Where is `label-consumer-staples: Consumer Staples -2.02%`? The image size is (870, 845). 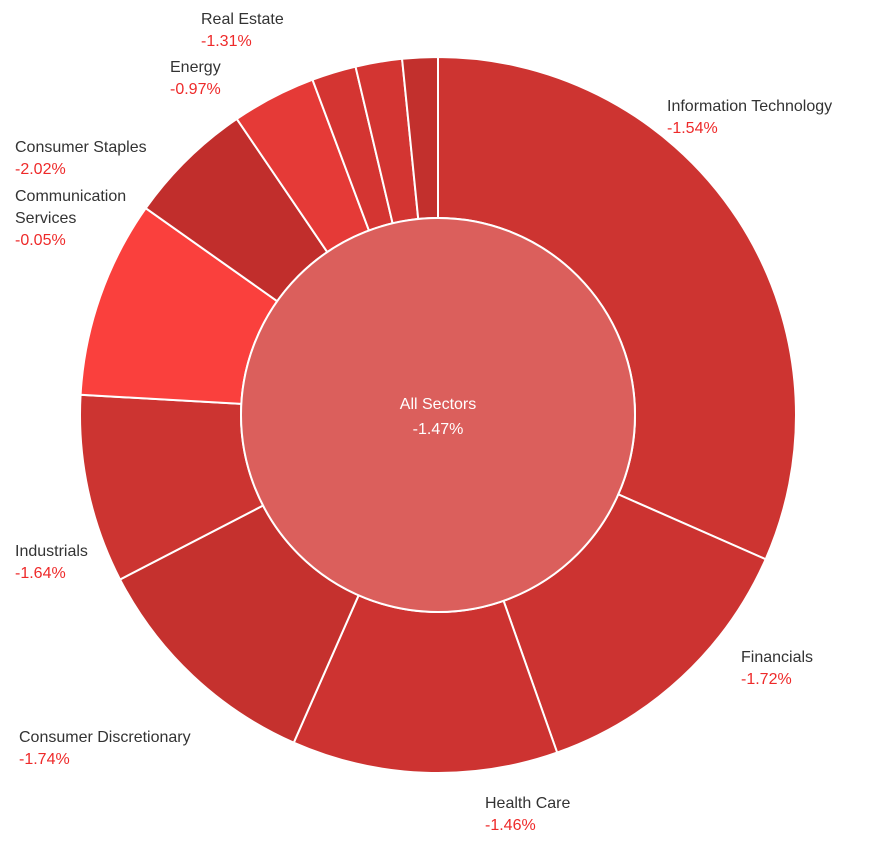
label-consumer-staples: Consumer Staples -2.02% is located at coordinates (81, 158).